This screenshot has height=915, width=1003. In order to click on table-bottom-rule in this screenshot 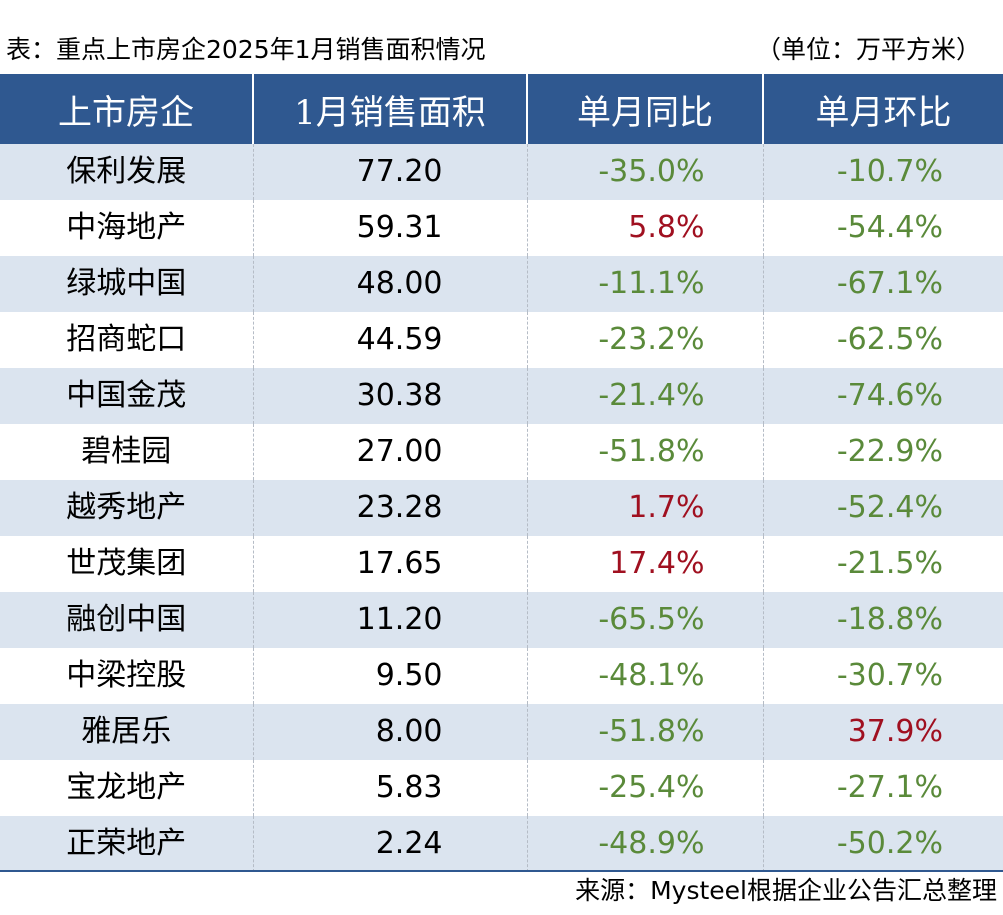, I will do `click(501, 871)`.